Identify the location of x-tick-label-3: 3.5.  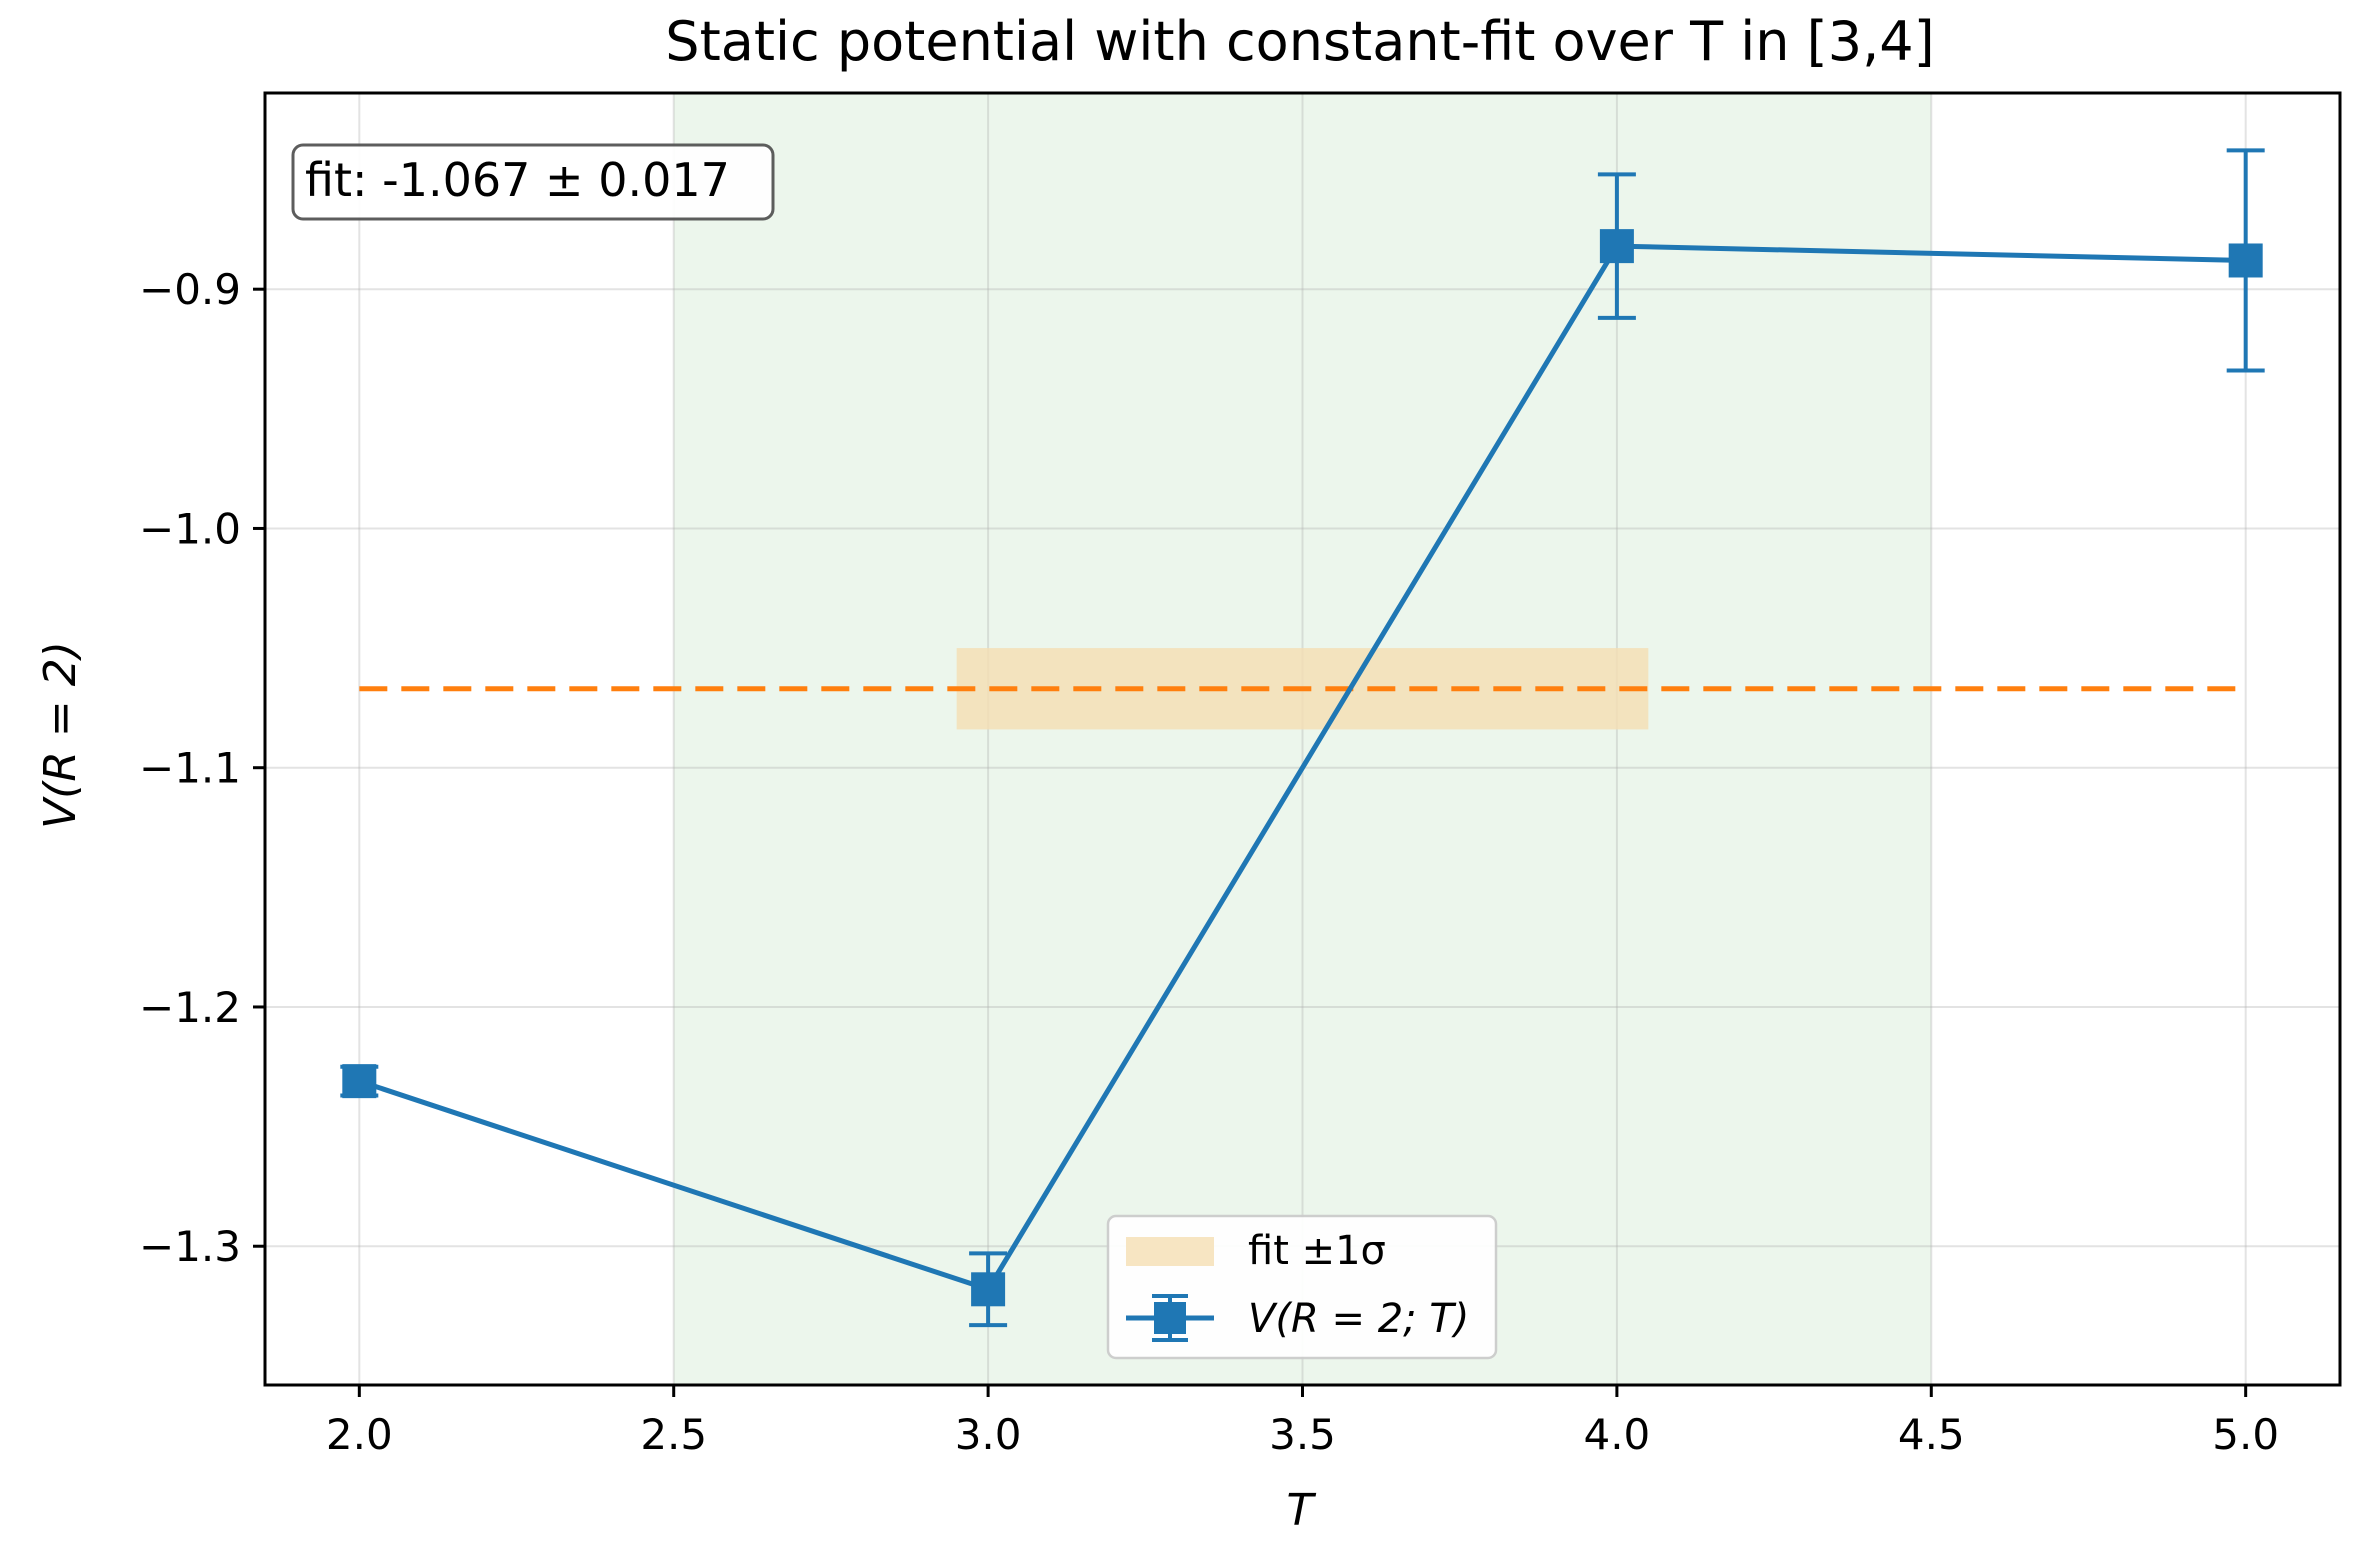
(1302, 1434).